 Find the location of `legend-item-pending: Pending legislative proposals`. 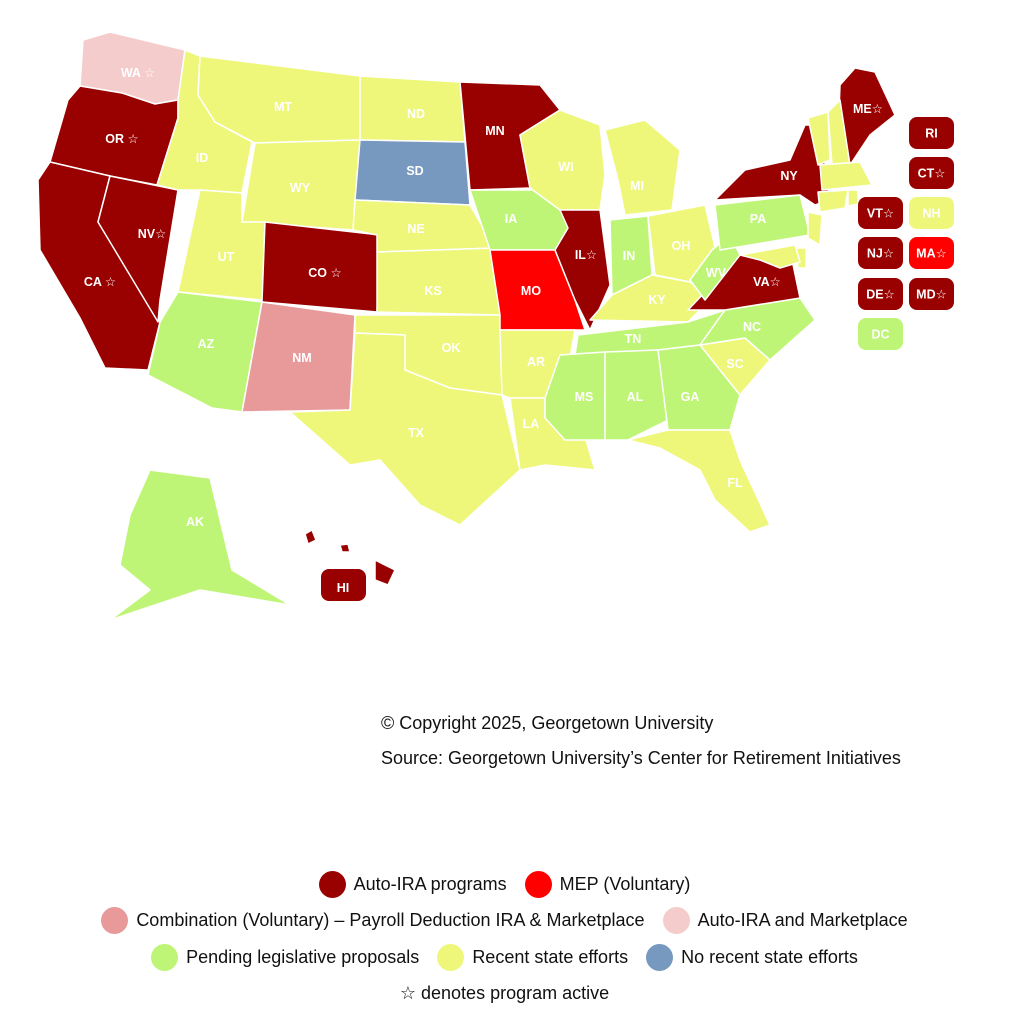

legend-item-pending: Pending legislative proposals is located at coordinates (285, 957).